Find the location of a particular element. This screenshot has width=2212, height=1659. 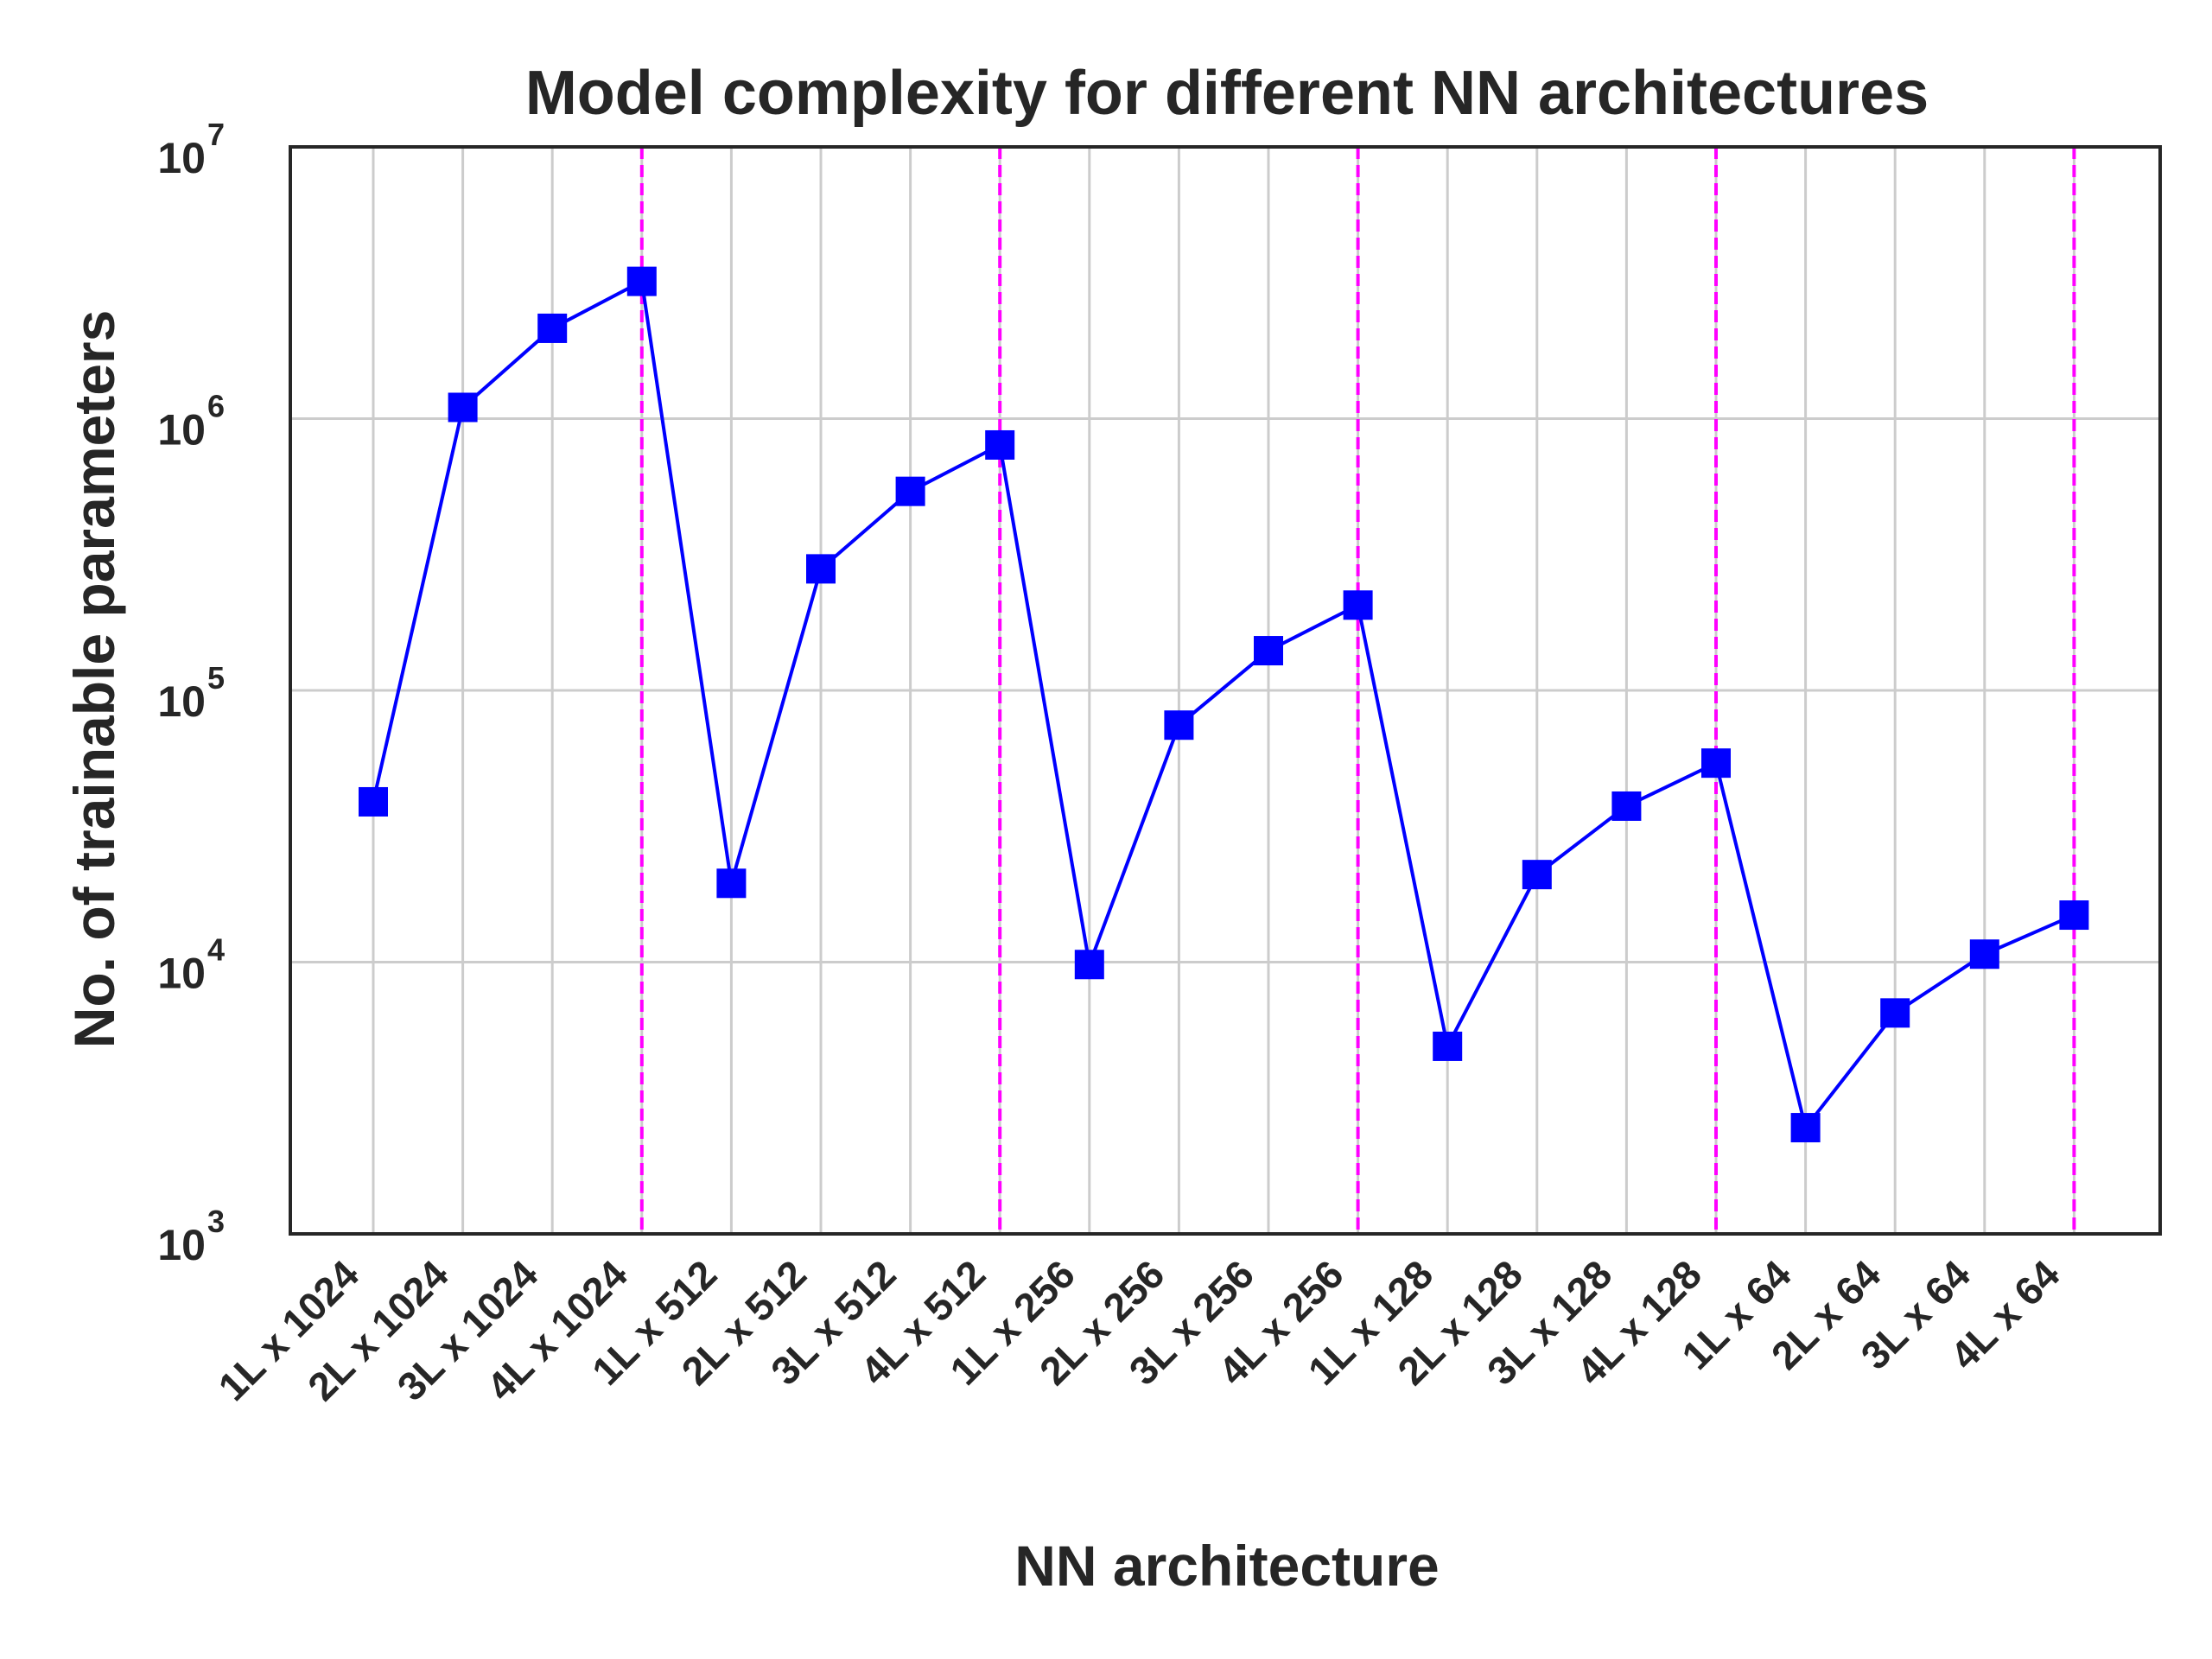

y-axis-label: No. of trainable parameters is located at coordinates (94, 679).